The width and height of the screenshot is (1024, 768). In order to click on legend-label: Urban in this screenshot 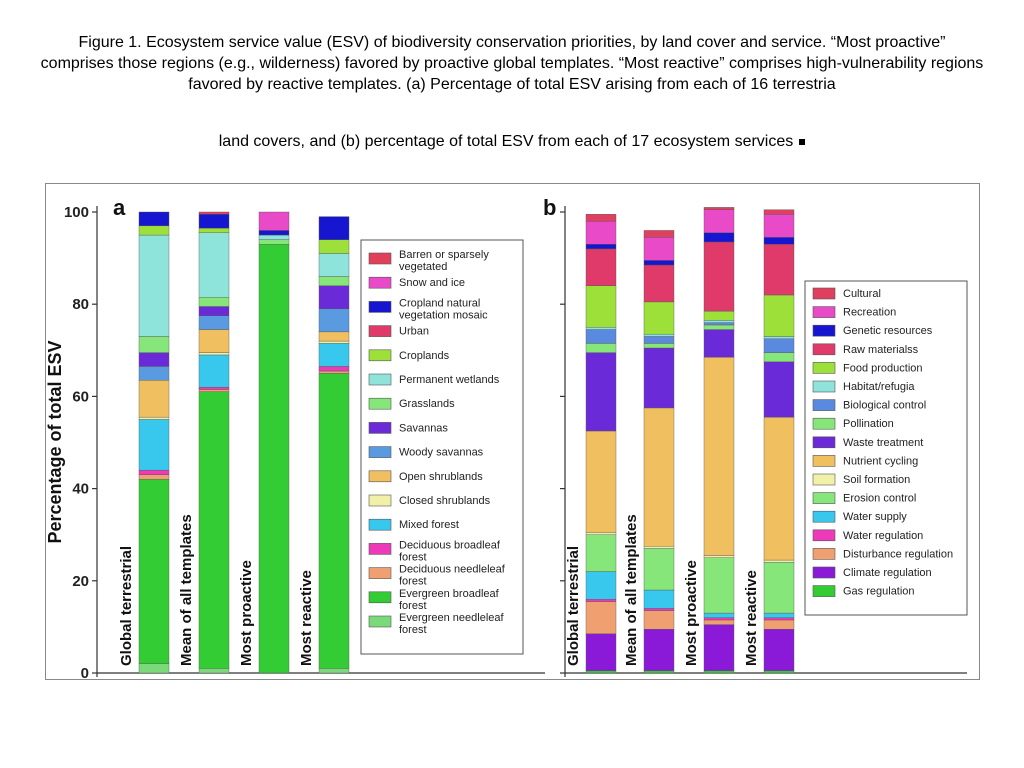, I will do `click(414, 332)`.